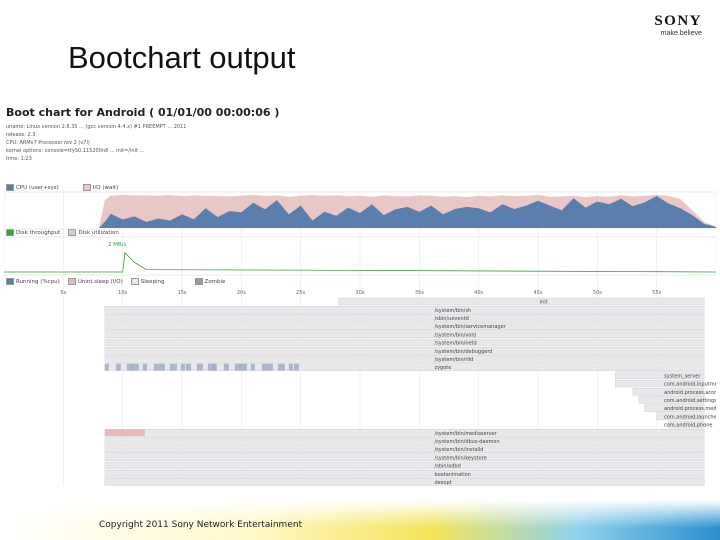 The width and height of the screenshot is (720, 540). What do you see at coordinates (447, 467) in the screenshot?
I see `process-name: /sbin/adbd` at bounding box center [447, 467].